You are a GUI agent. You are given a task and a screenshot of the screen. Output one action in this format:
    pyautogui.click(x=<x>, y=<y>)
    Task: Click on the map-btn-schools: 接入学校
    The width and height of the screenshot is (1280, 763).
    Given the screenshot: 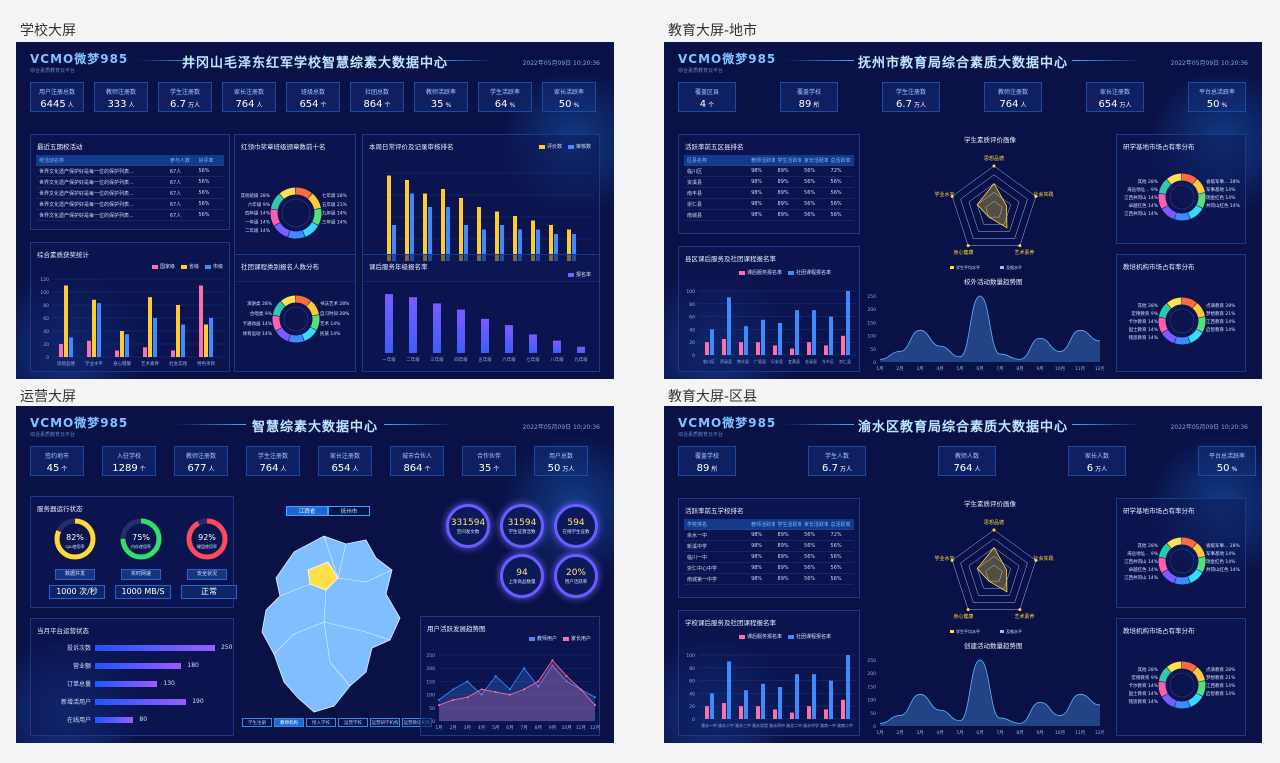 What is the action you would take?
    pyautogui.click(x=321, y=722)
    